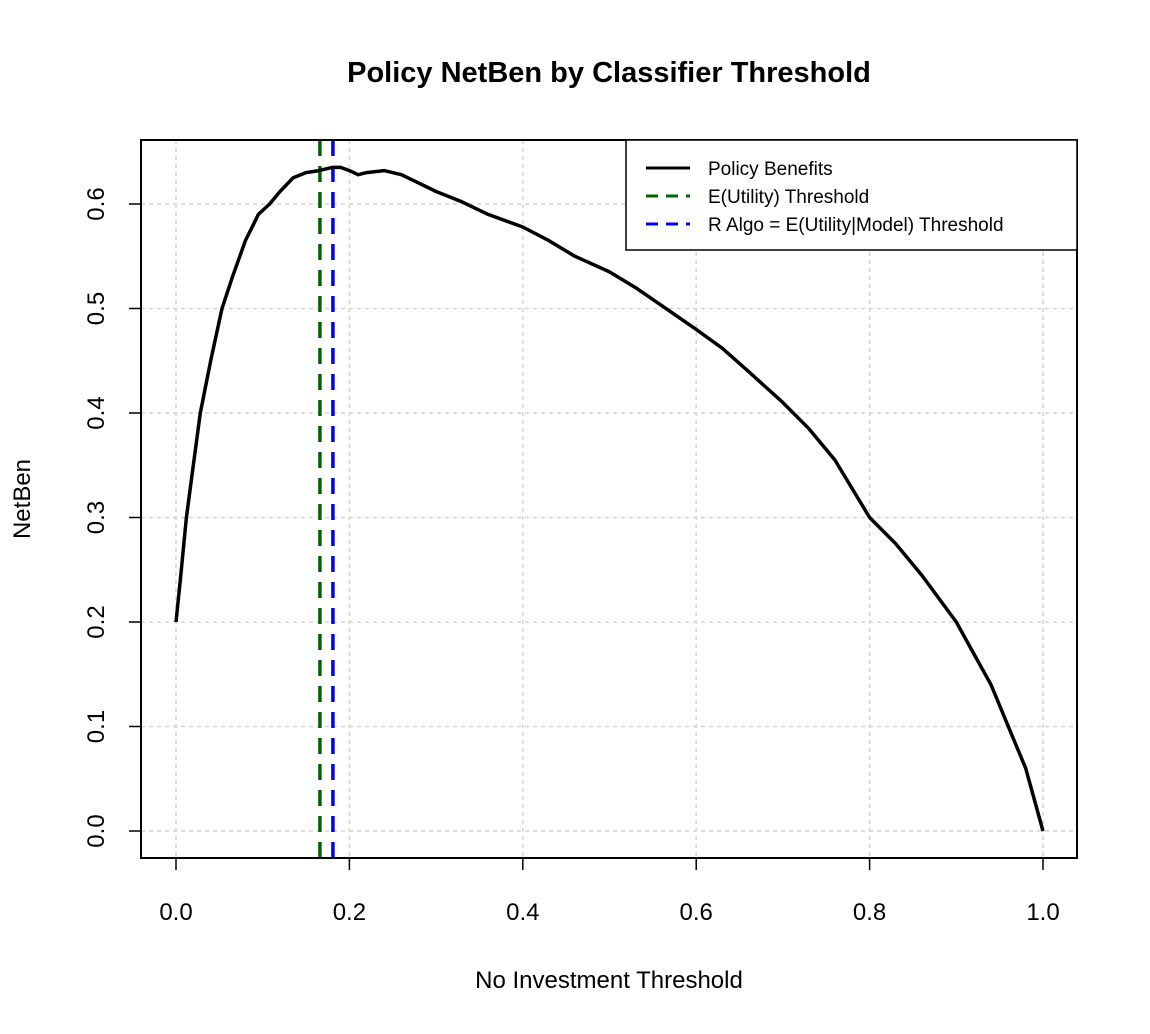 The width and height of the screenshot is (1150, 1034). I want to click on chart-title: Policy NetBen by Classifier Threshold, so click(609, 73).